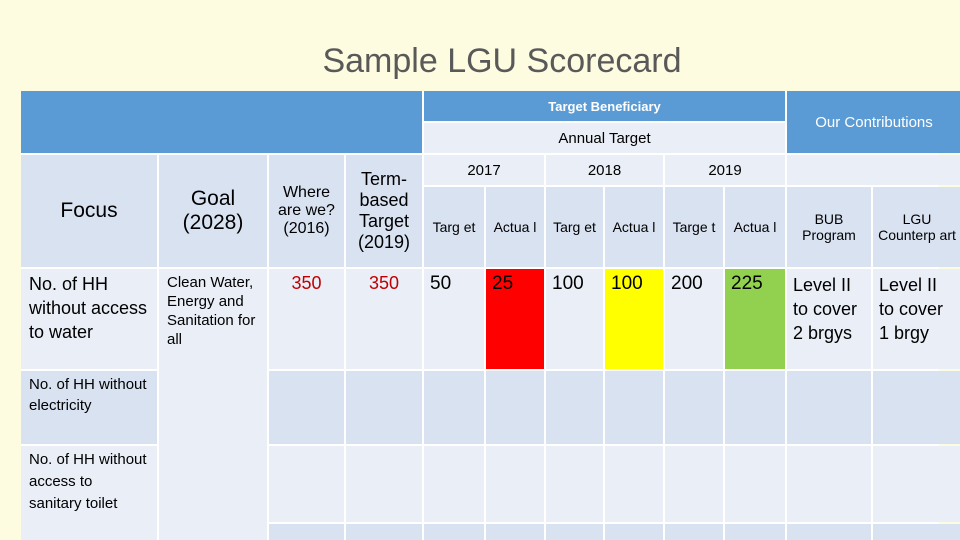 The image size is (960, 540). I want to click on header-lgu-counterpart: LGU Counterp art, so click(916, 227).